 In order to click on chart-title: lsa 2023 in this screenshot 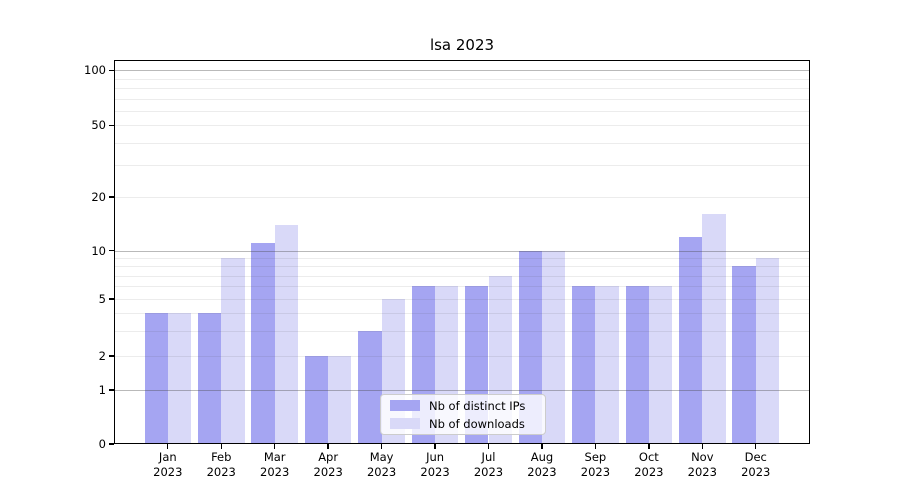, I will do `click(462, 45)`.